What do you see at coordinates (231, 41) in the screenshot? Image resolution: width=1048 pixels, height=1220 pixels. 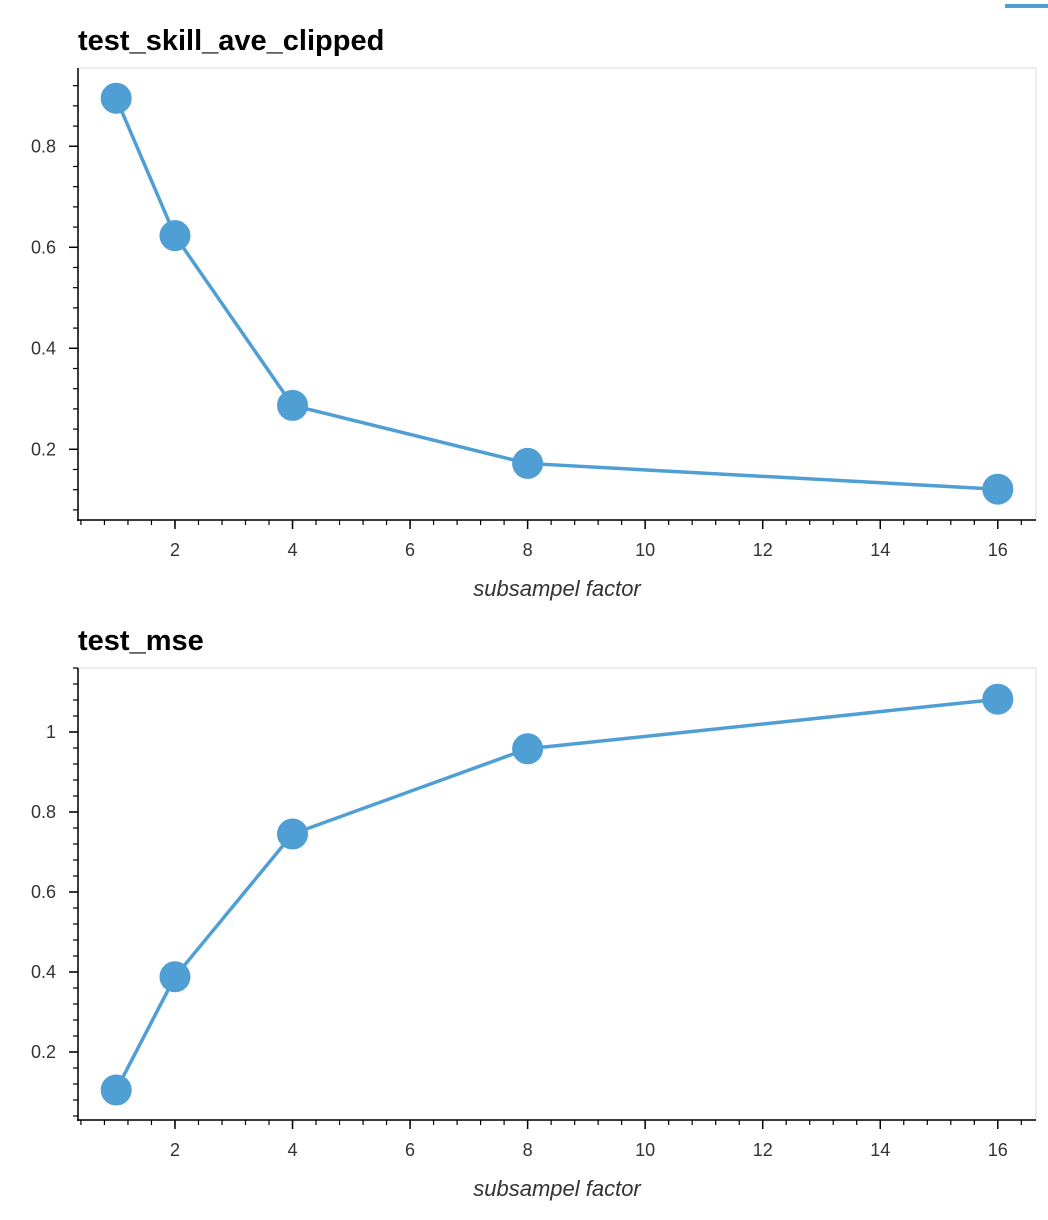 I see `chart-title: test_skill_ave_clipped` at bounding box center [231, 41].